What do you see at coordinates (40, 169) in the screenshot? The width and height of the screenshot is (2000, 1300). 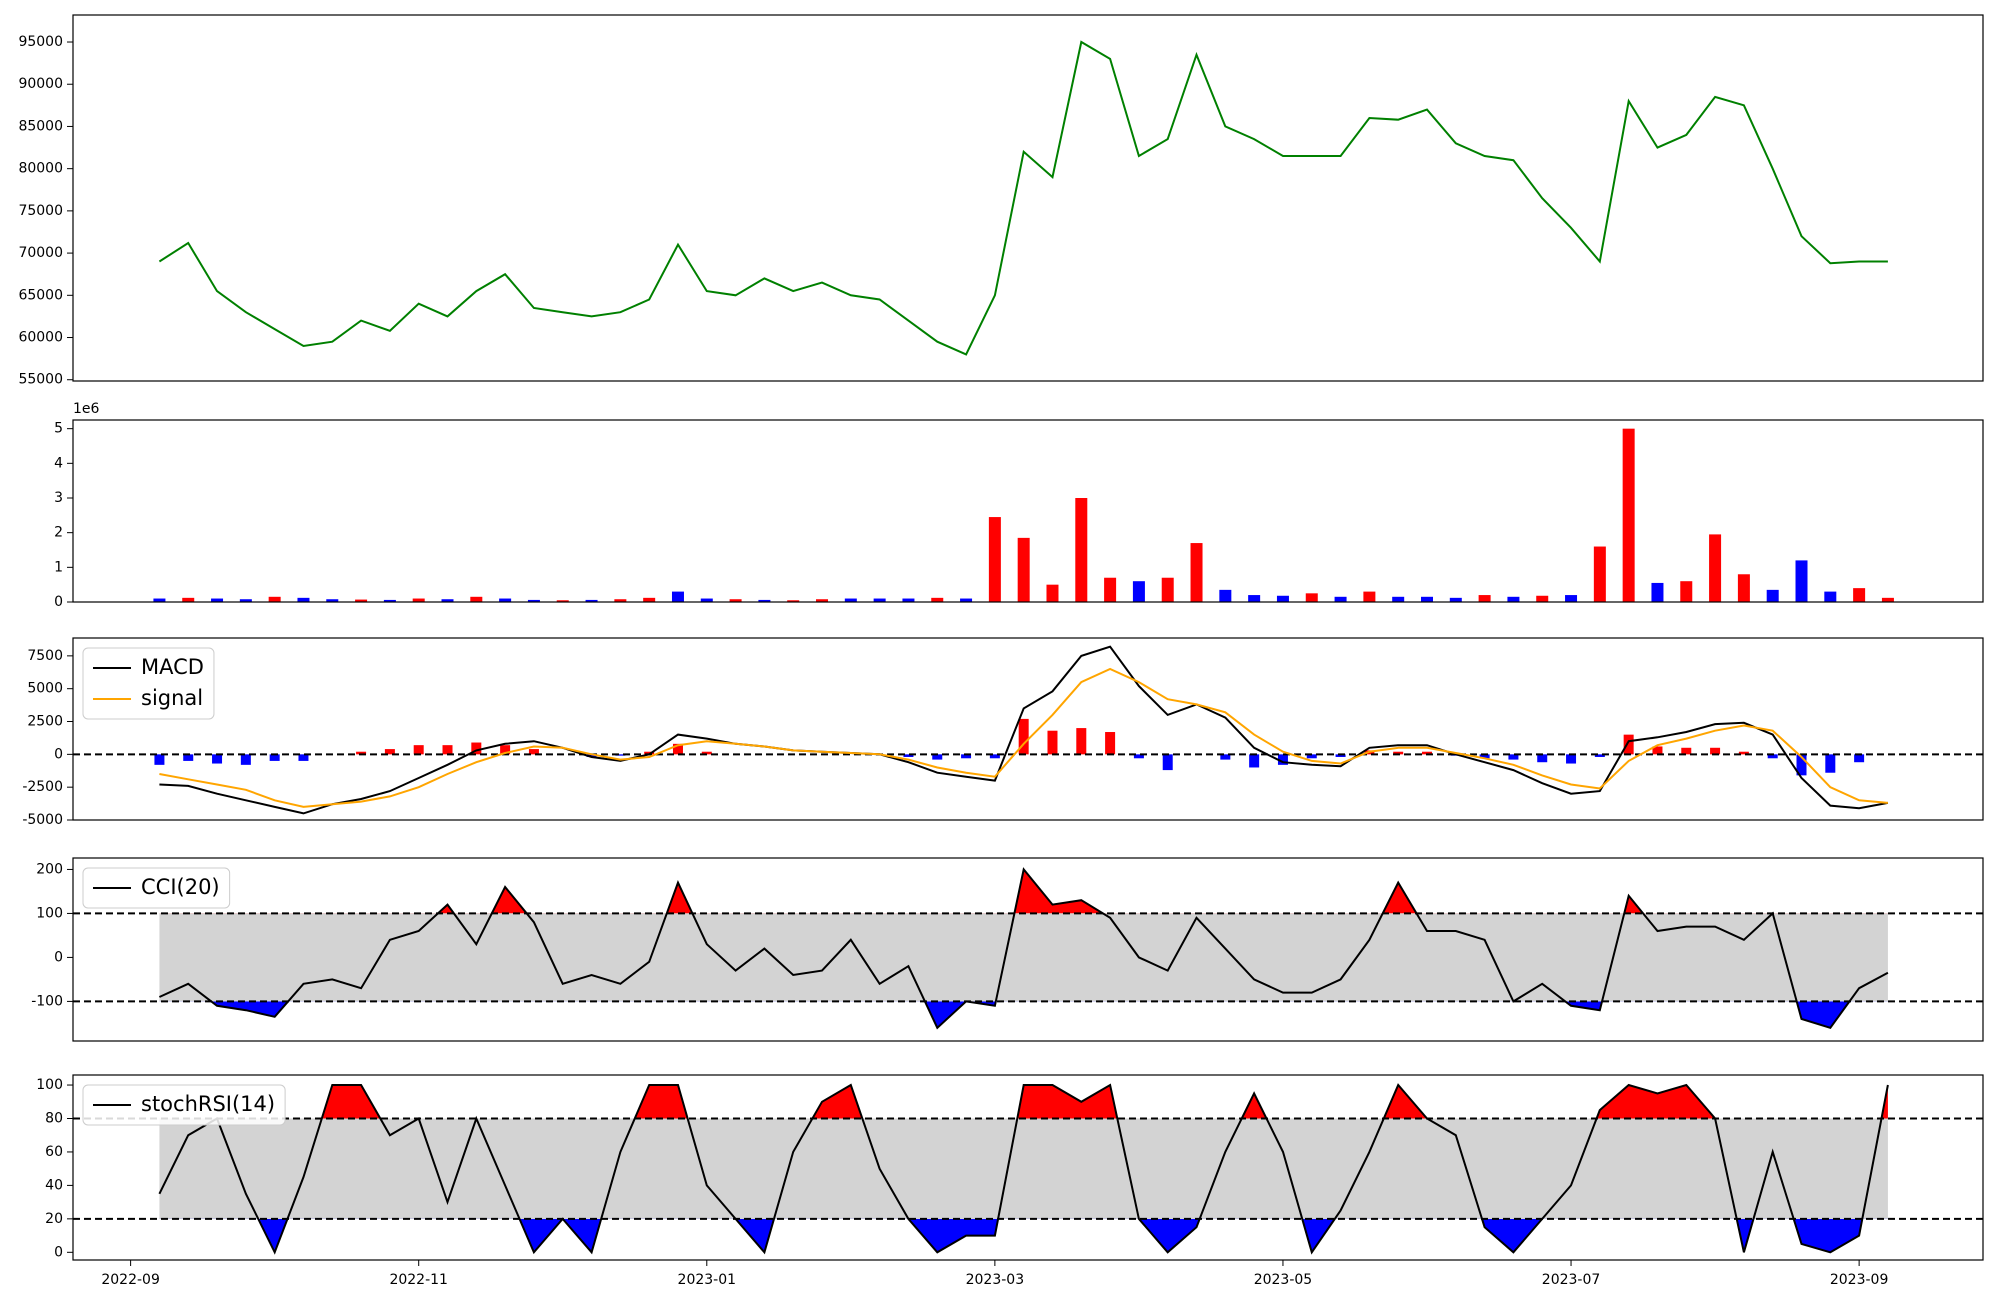 I see `y-tick-label: 80000` at bounding box center [40, 169].